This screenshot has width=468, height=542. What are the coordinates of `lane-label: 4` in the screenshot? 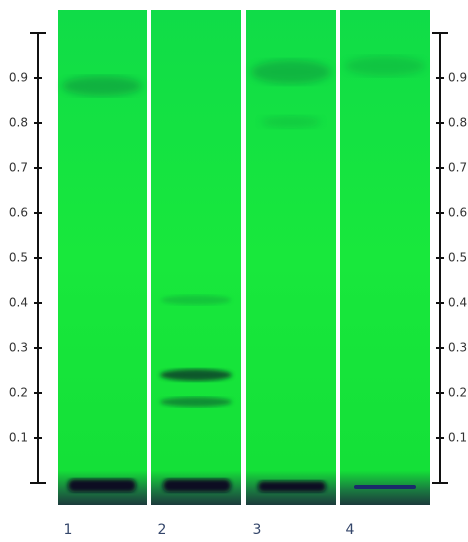 It's located at (350, 530).